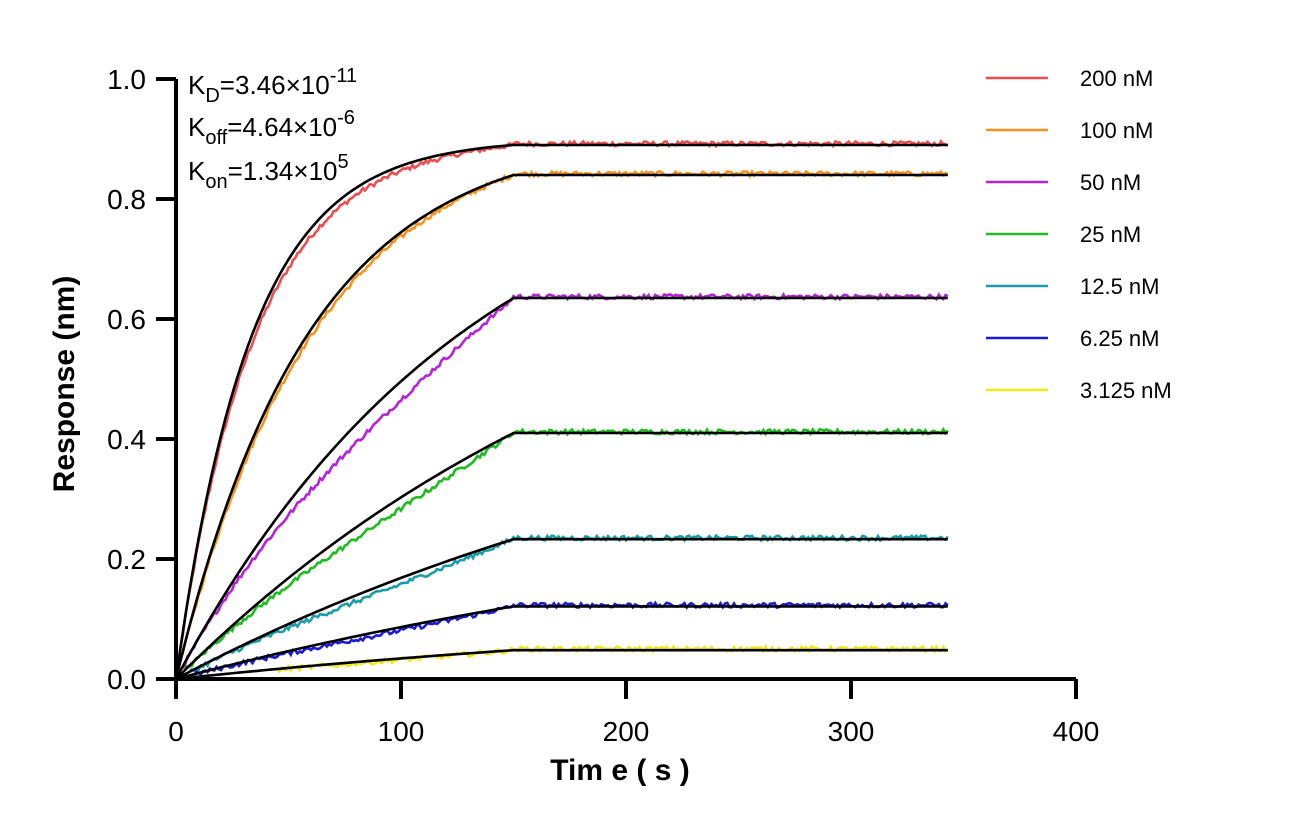 This screenshot has width=1290, height=832. I want to click on fit-line-6-25-nm, so click(561, 643).